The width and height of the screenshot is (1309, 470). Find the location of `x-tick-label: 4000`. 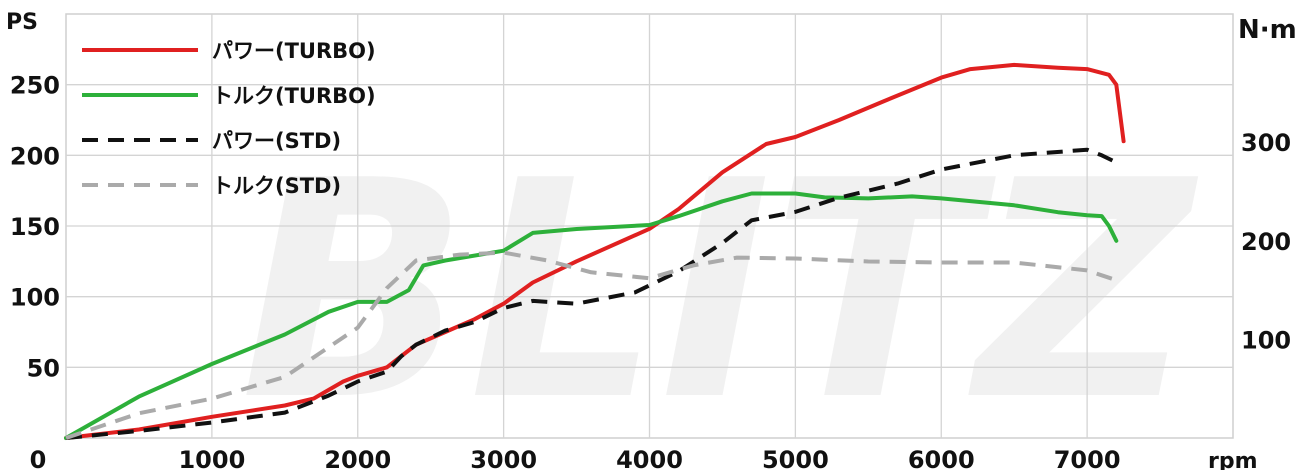

x-tick-label: 4000 is located at coordinates (649, 458).